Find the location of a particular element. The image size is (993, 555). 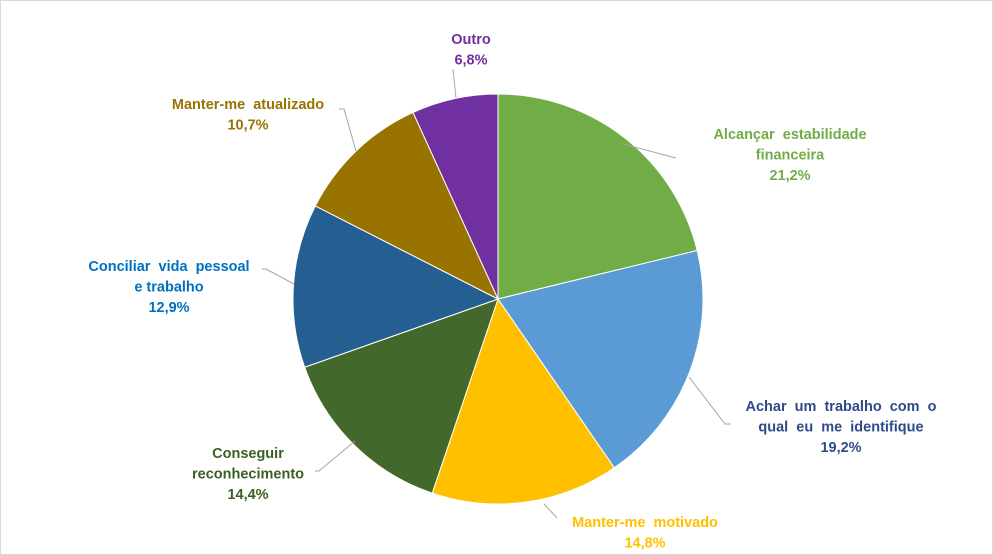

data-label: Conseguir reconhecimento 14,4% is located at coordinates (248, 474).